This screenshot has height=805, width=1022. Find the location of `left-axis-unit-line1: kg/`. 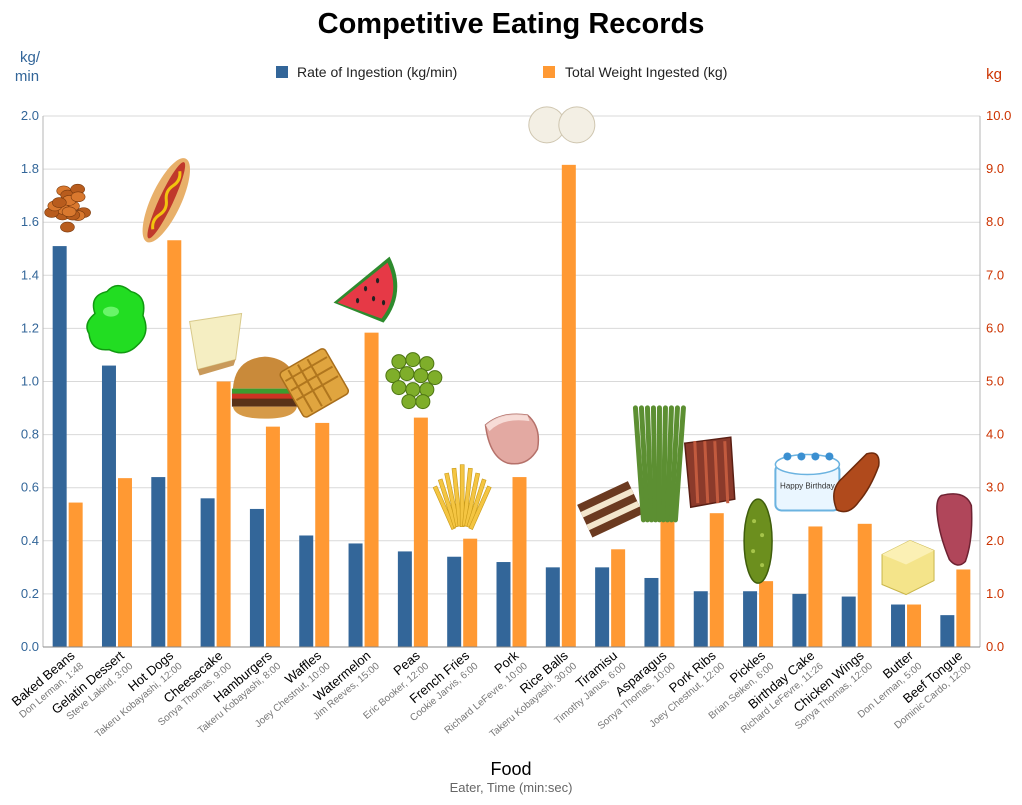

left-axis-unit-line1: kg/ is located at coordinates (30, 57).